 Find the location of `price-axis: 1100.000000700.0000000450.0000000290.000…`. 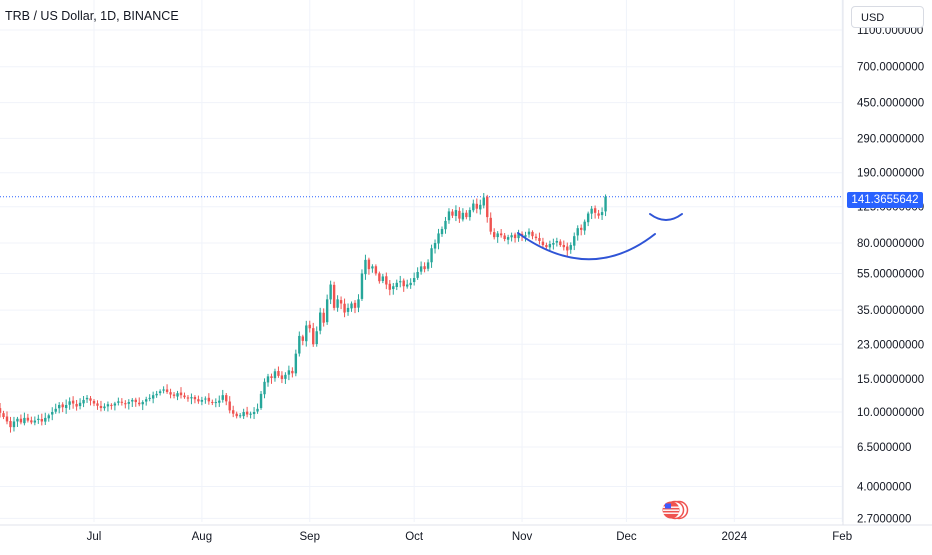

price-axis: 1100.000000700.0000000450.0000000290.000… is located at coordinates (890, 275).